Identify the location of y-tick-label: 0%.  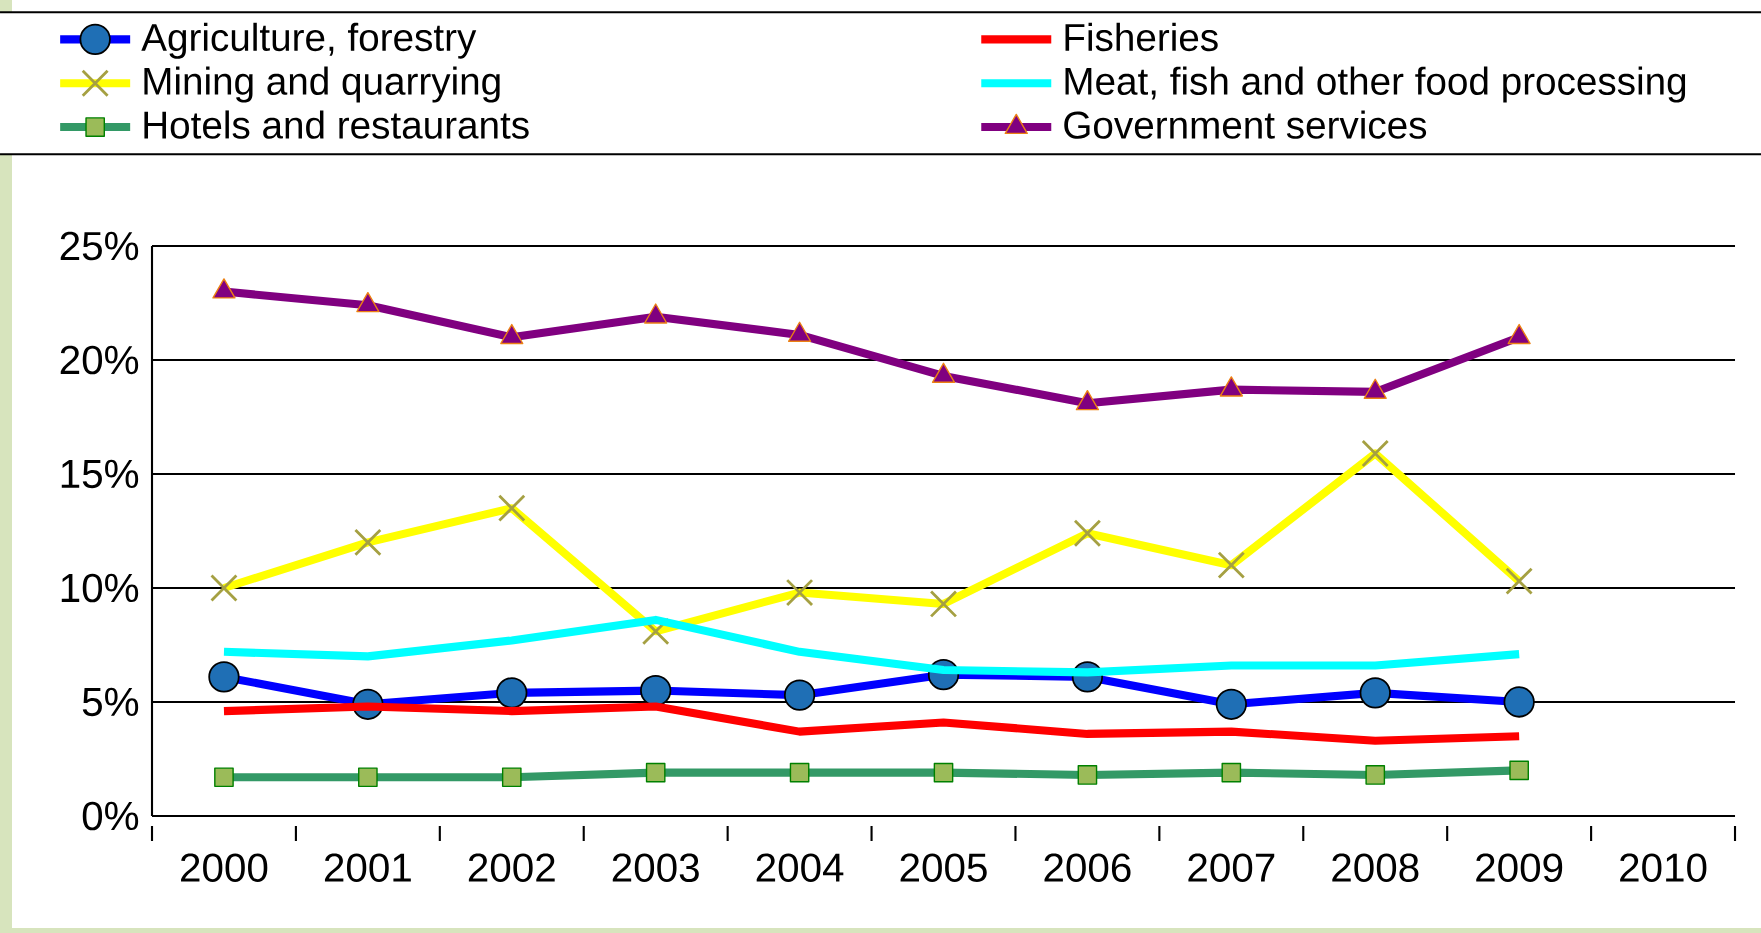
(110, 816).